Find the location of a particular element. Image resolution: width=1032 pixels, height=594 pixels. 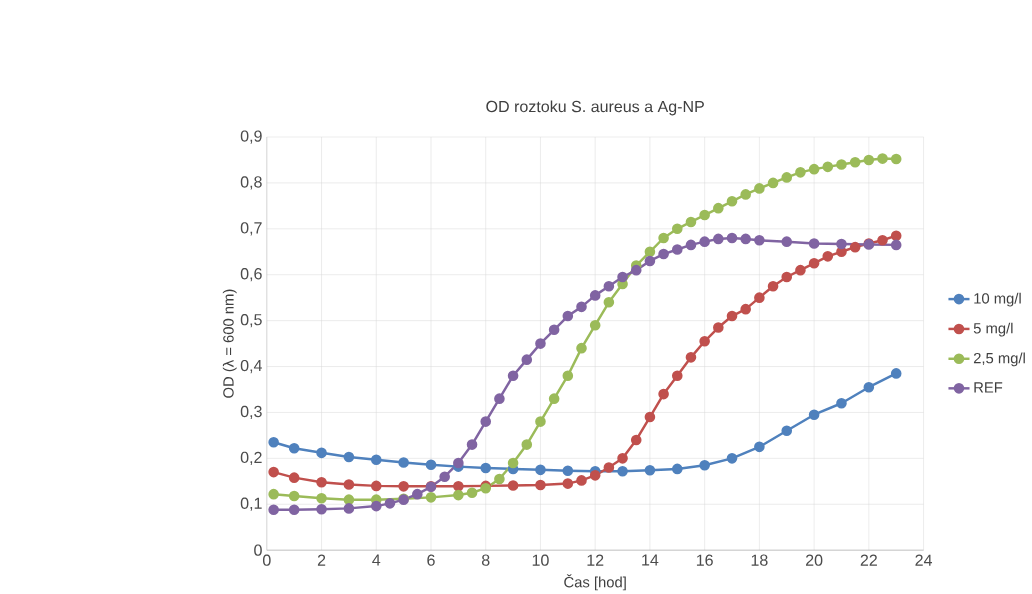

x-tick-label: 12 is located at coordinates (595, 560).